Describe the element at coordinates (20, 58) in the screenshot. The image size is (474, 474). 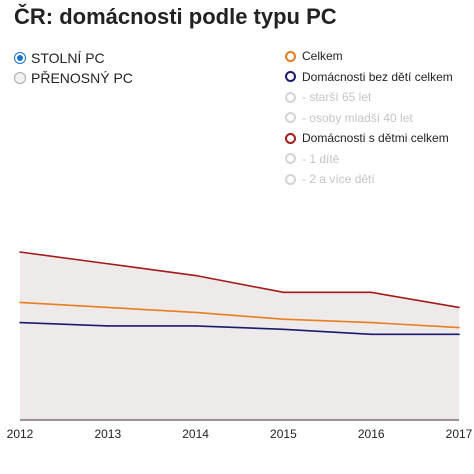
I see `radio-button-stolni-pc` at that location.